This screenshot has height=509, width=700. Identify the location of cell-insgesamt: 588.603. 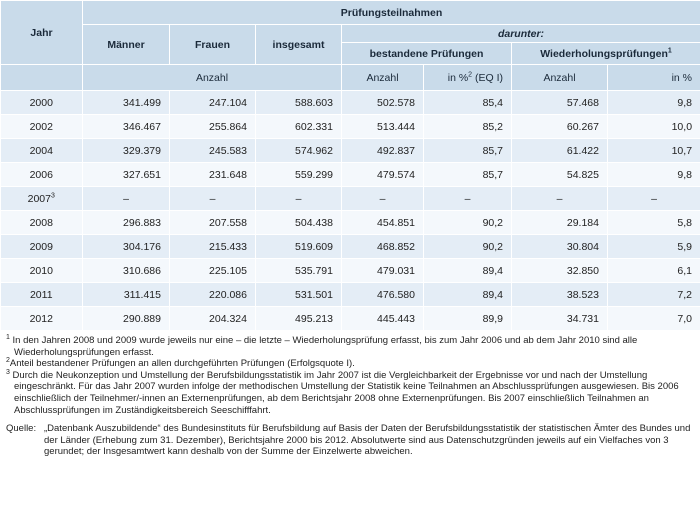
(298, 102).